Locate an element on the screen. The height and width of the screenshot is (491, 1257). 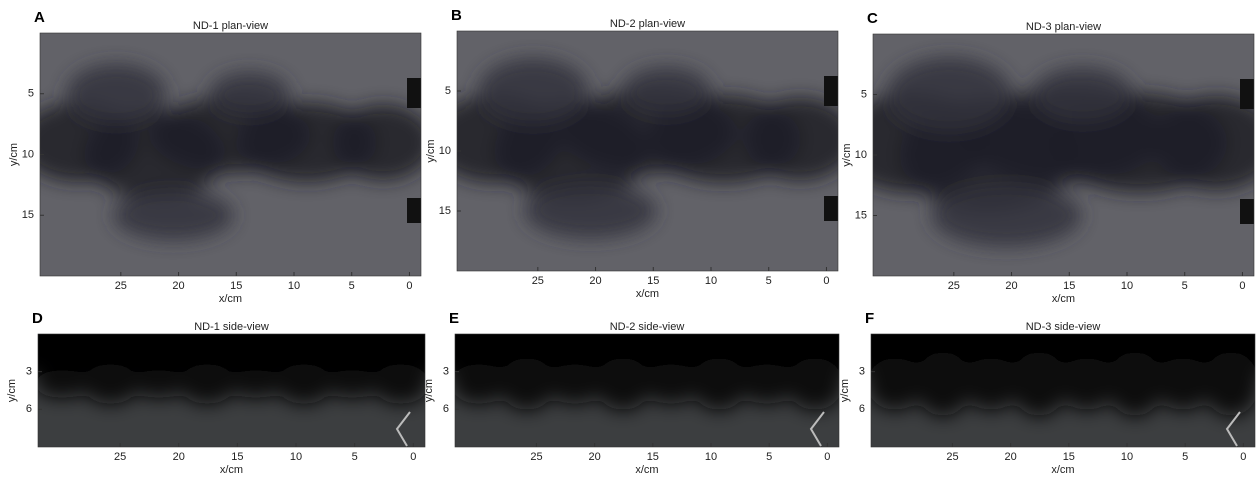
panel-title: ND-2 side-view is located at coordinates (647, 327).